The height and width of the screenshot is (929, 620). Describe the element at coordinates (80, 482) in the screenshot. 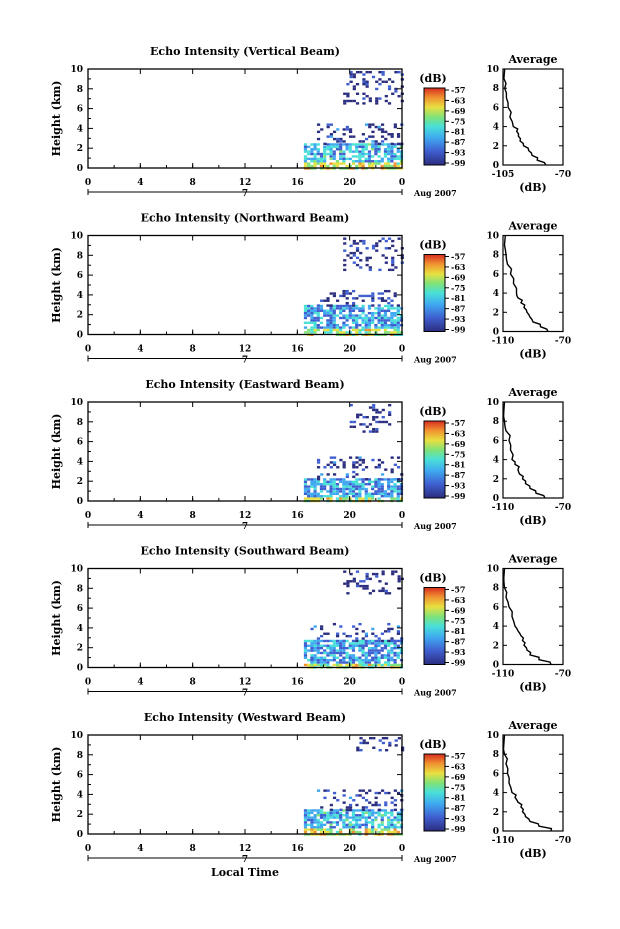

I see `y-tick-label: 2` at that location.